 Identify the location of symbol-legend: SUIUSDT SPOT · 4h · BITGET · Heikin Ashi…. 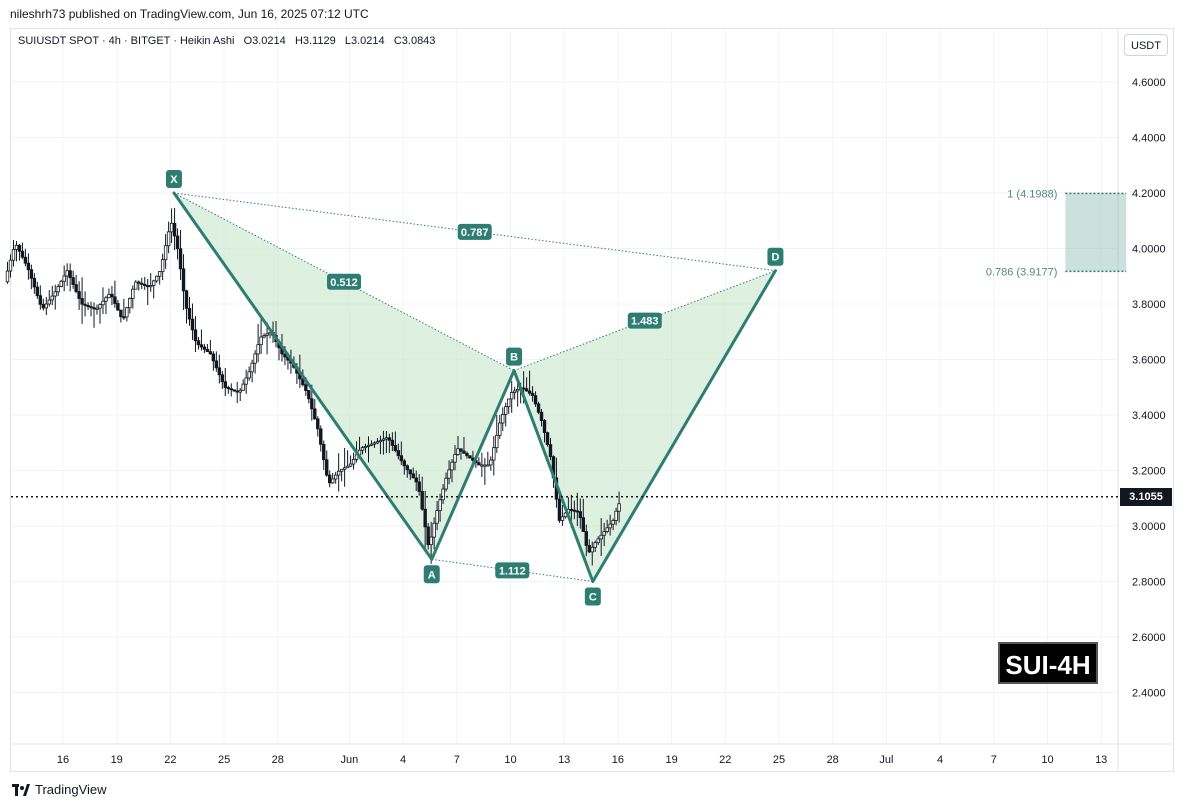
(226, 41).